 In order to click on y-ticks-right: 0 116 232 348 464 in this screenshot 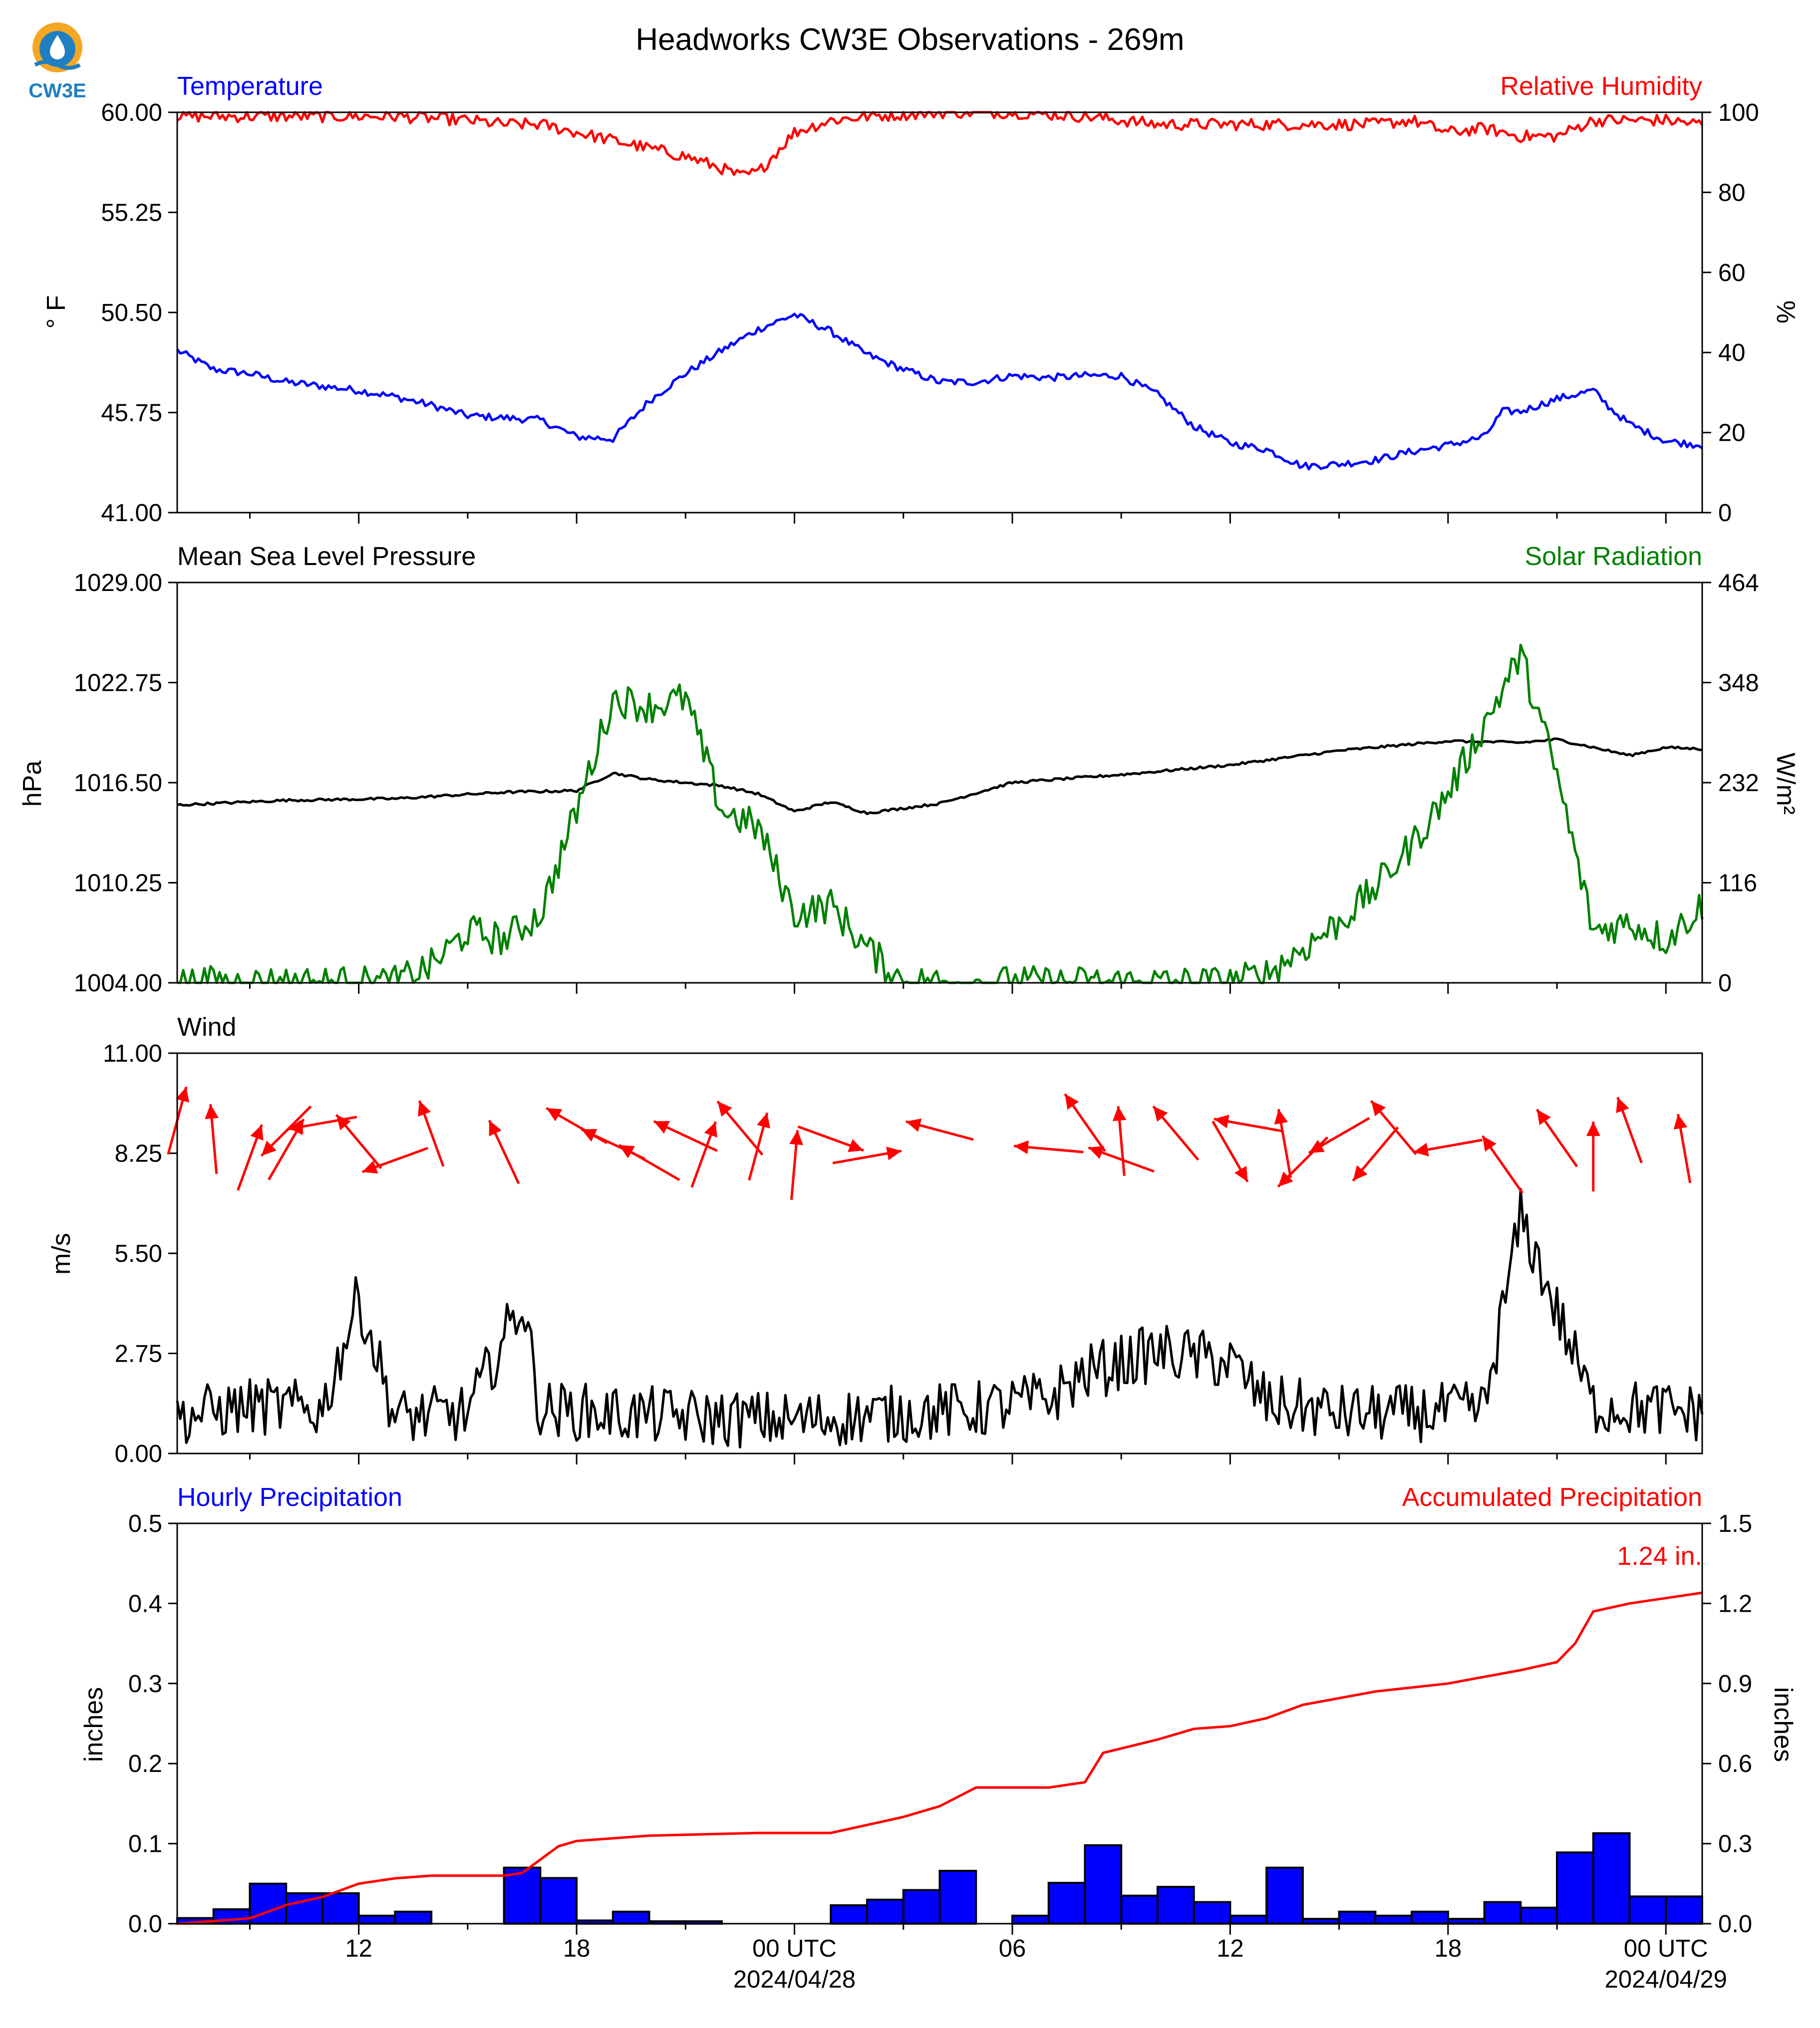, I will do `click(1730, 783)`.